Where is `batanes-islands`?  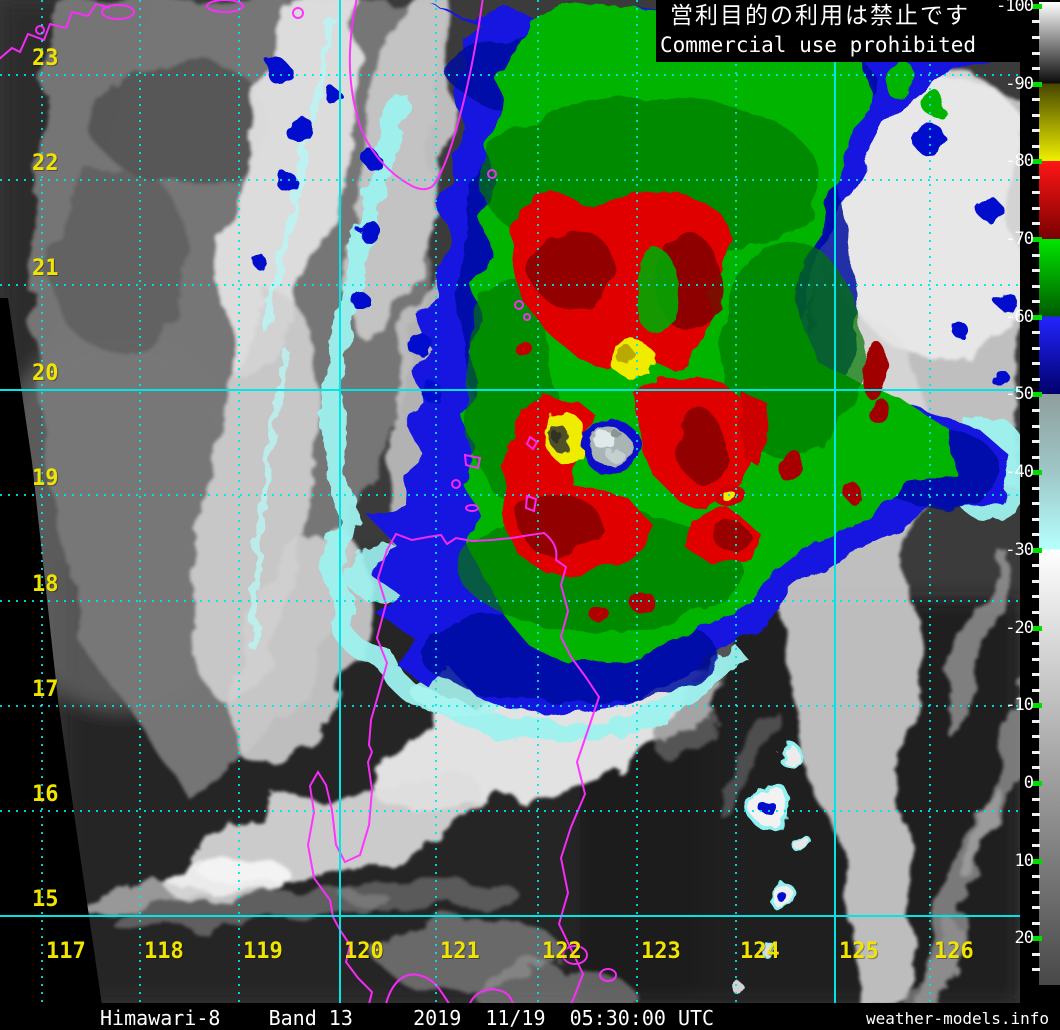
batanes-islands is located at coordinates (519, 305).